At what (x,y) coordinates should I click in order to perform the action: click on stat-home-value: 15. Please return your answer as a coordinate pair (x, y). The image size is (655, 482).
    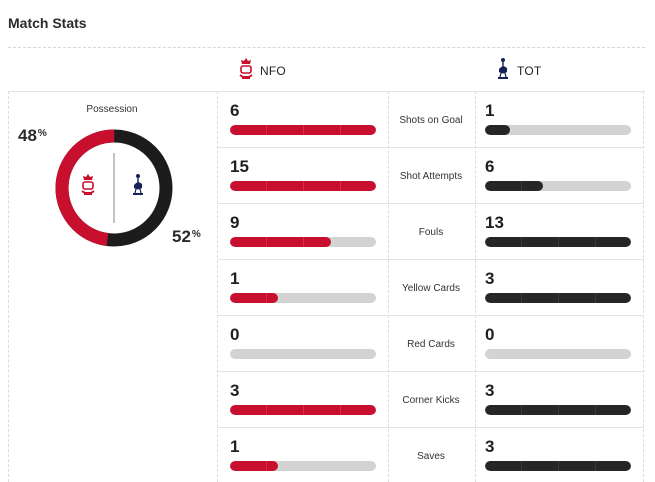
    Looking at the image, I should click on (239, 166).